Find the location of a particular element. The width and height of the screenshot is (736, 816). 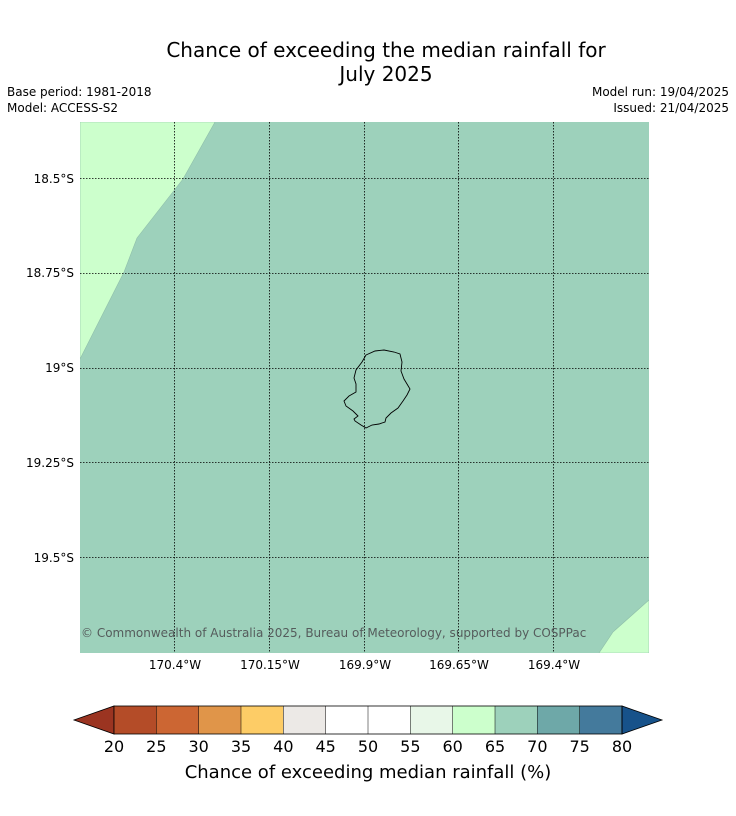

lat-label-4: 19.5°S is located at coordinates (53, 558).